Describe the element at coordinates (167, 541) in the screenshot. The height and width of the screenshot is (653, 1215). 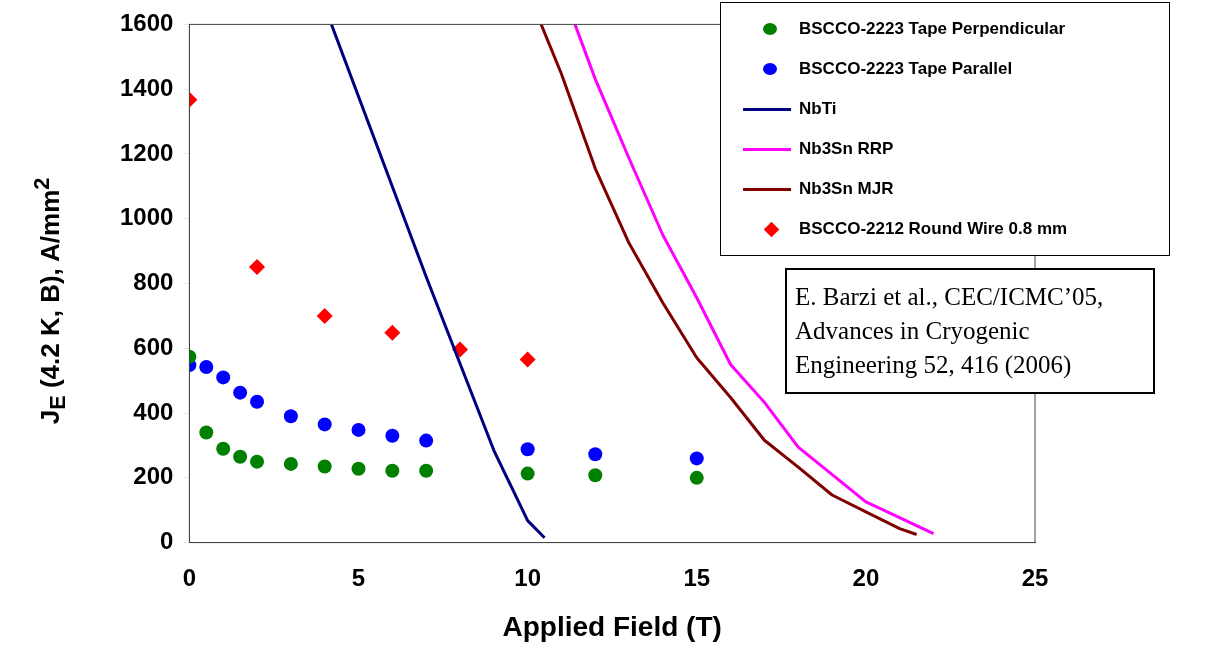
I see `y-tick-label: 0` at that location.